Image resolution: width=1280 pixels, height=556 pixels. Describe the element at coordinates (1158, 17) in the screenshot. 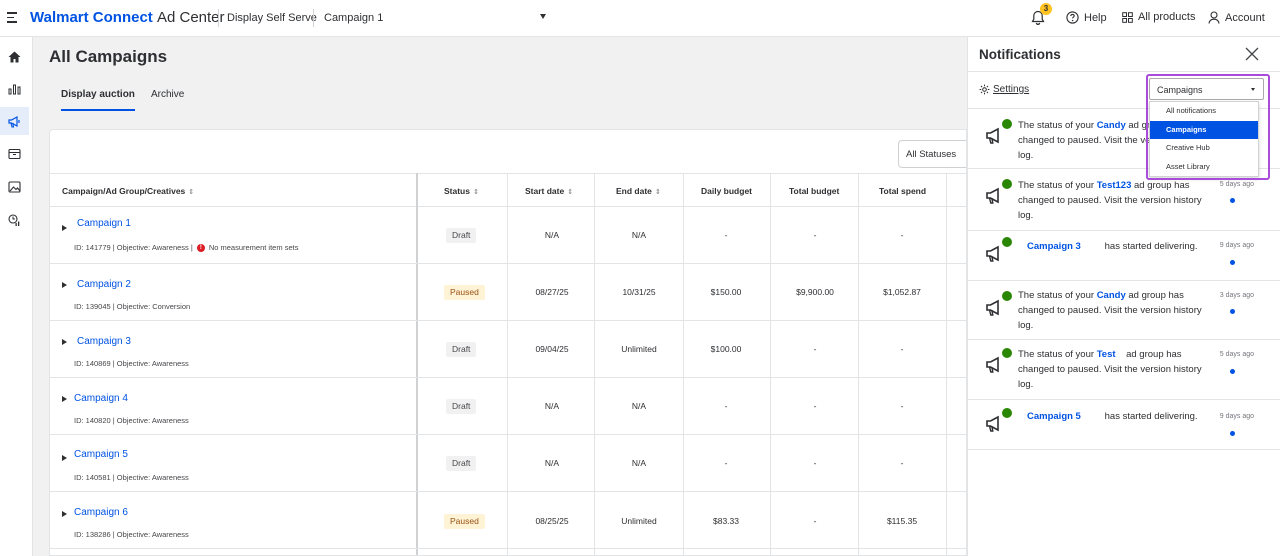

I see `all-products-link: All products` at that location.